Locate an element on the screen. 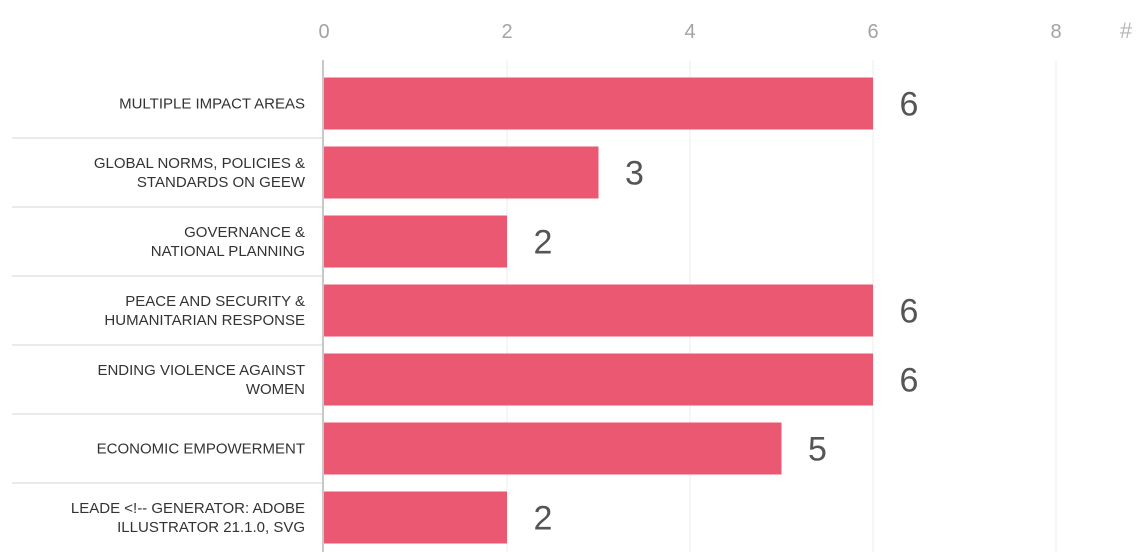 This screenshot has height=555, width=1140. x-tick-label: 0 is located at coordinates (323, 32).